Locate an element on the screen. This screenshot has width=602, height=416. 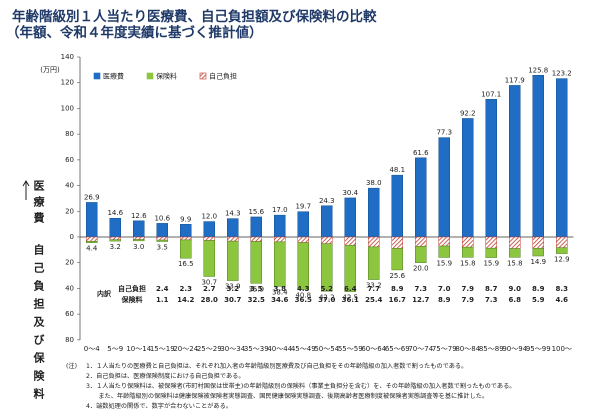
y2-label: 自己負担及び保険料 is located at coordinates (39, 324).